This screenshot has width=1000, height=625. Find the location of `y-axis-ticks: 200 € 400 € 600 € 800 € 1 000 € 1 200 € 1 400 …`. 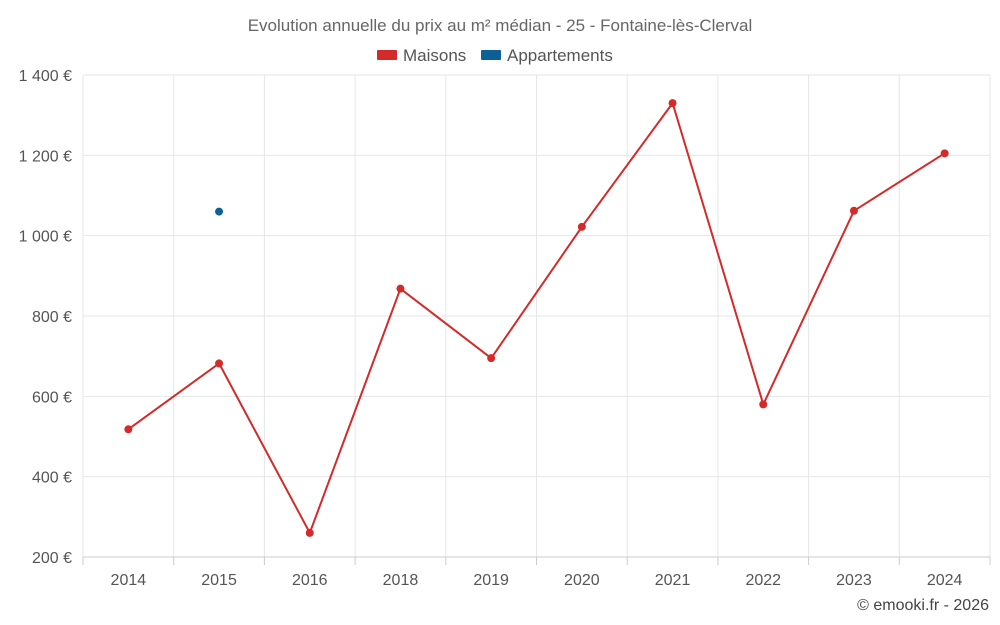

y-axis-ticks: 200 € 400 € 600 € 800 € 1 000 € 1 200 € 1 400 … is located at coordinates (45, 317).